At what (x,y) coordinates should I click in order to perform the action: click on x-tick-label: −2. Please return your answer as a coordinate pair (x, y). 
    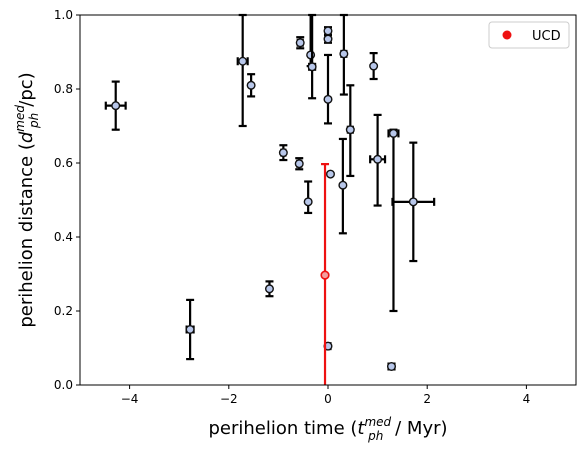
    Looking at the image, I should click on (229, 399).